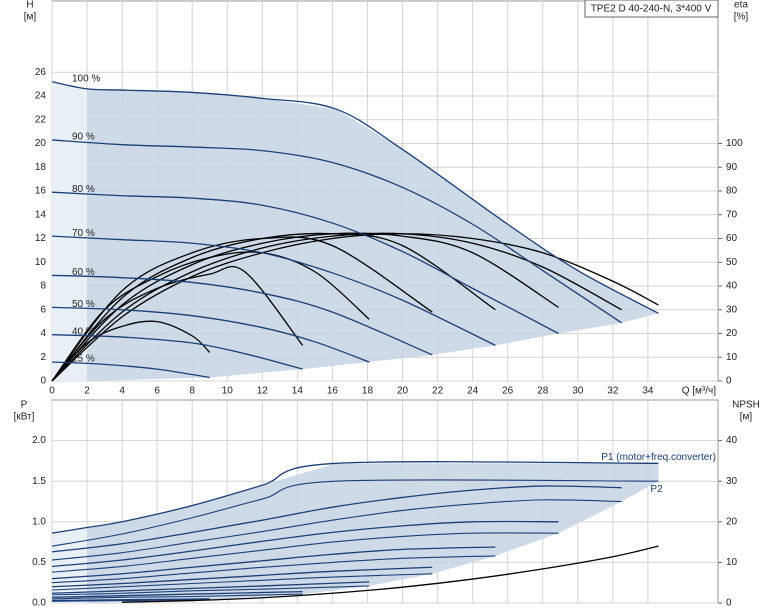  Describe the element at coordinates (41, 238) in the screenshot. I see `y-tick-label: 12` at that location.